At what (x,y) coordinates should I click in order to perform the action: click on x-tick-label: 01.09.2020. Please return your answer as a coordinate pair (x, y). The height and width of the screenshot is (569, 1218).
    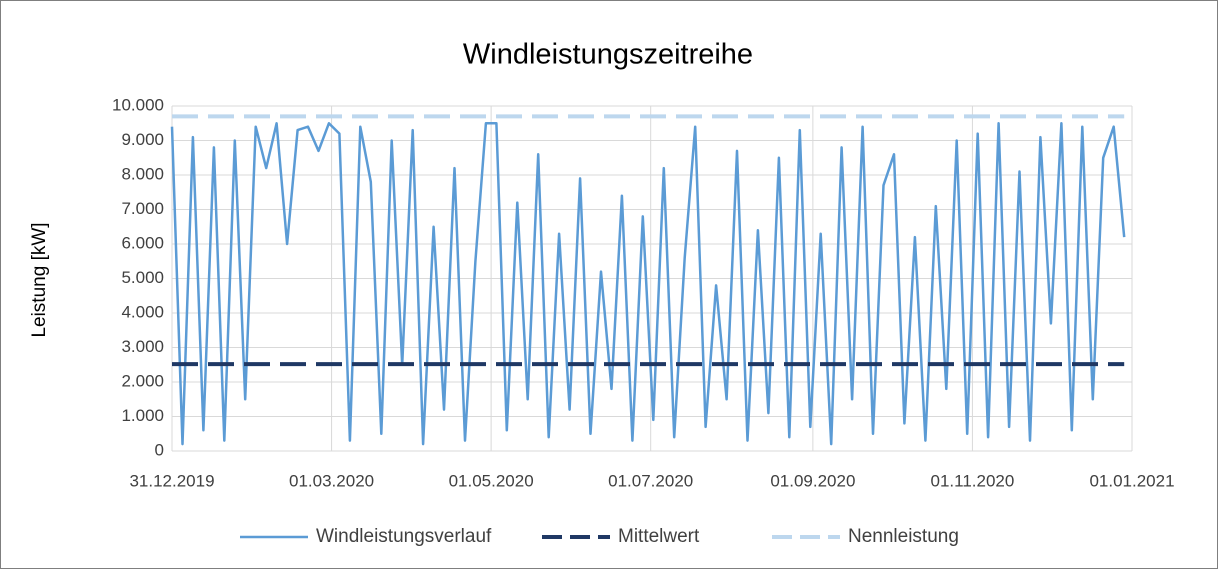
    Looking at the image, I should click on (812, 480).